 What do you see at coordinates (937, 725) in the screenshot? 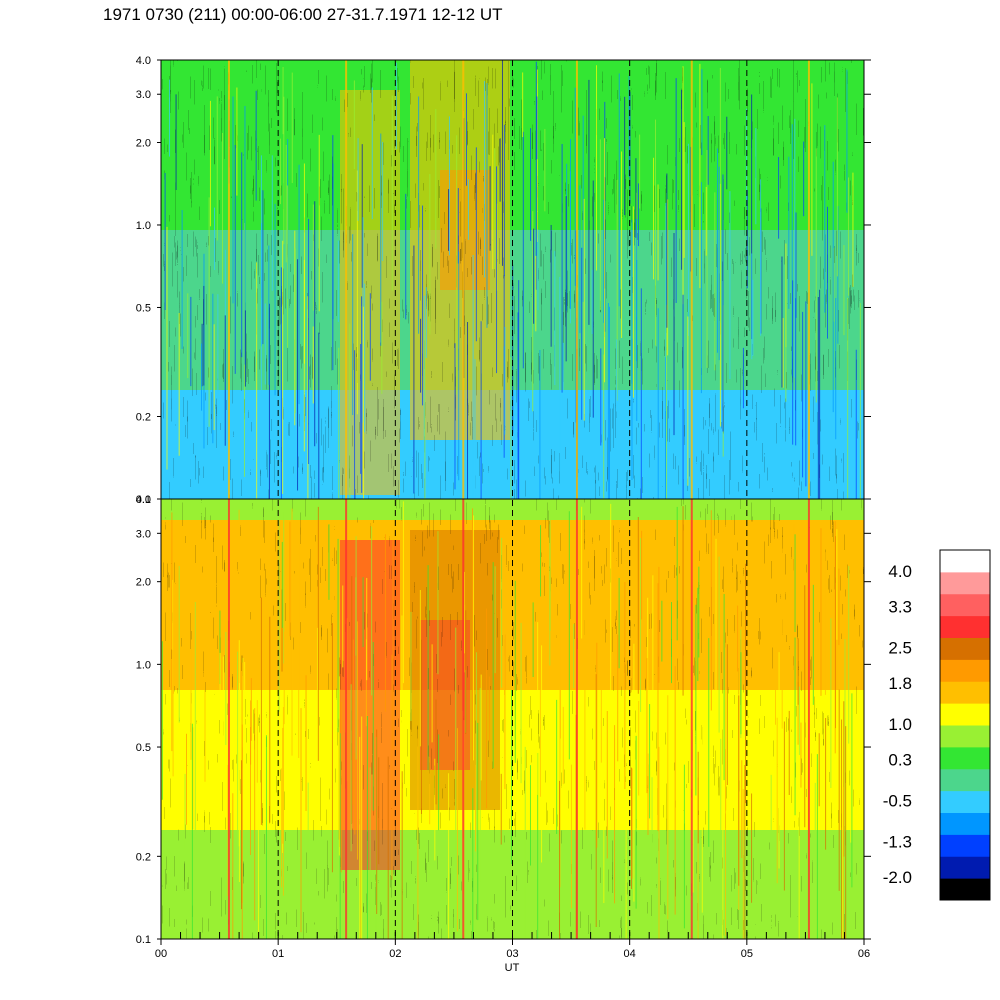
I see `colorbar: 4.0 3.3 2.5 1.8 1.0 0.3 -0.5 -1.3 -2.0` at bounding box center [937, 725].